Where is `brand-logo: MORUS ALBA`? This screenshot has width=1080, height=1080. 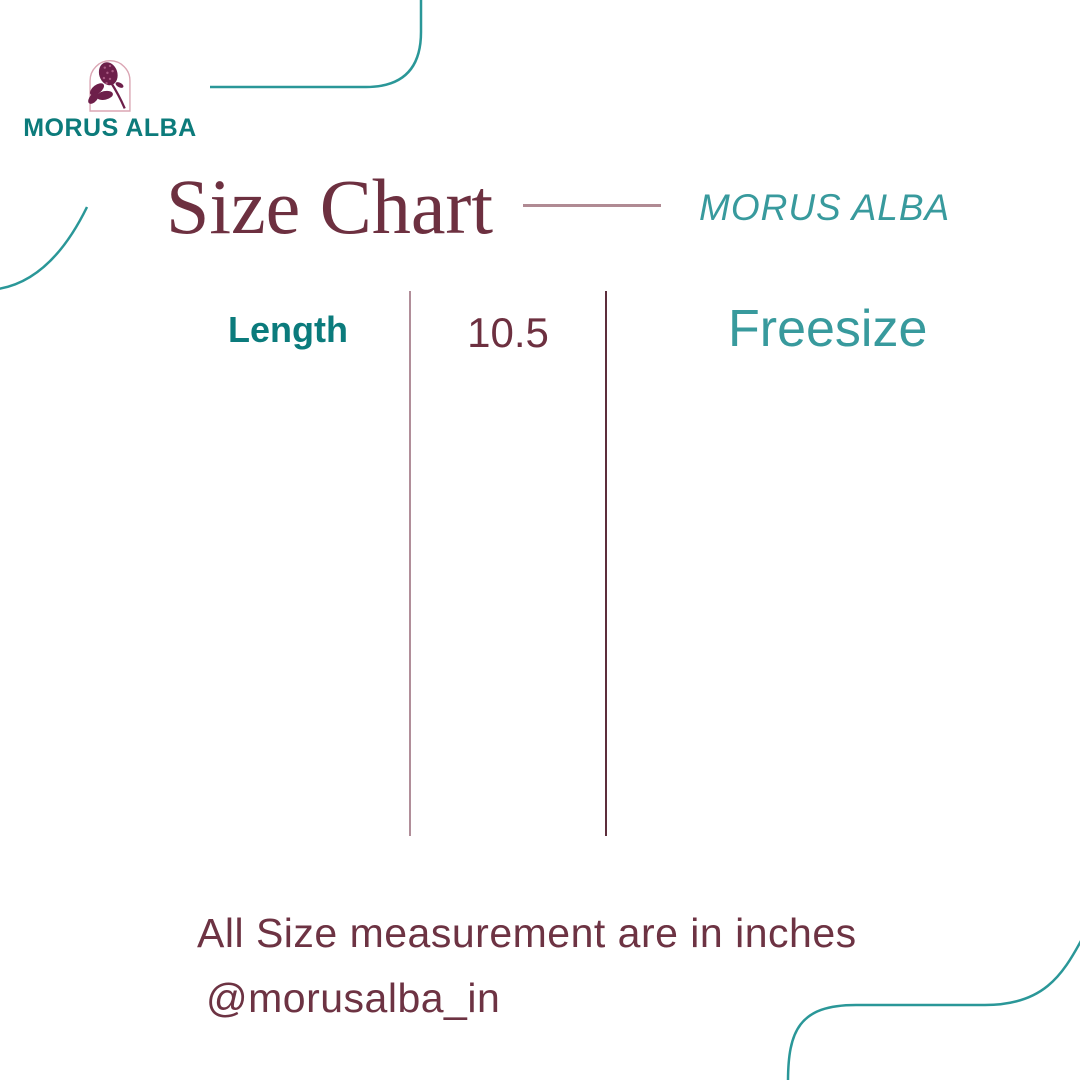 brand-logo: MORUS ALBA is located at coordinates (110, 99).